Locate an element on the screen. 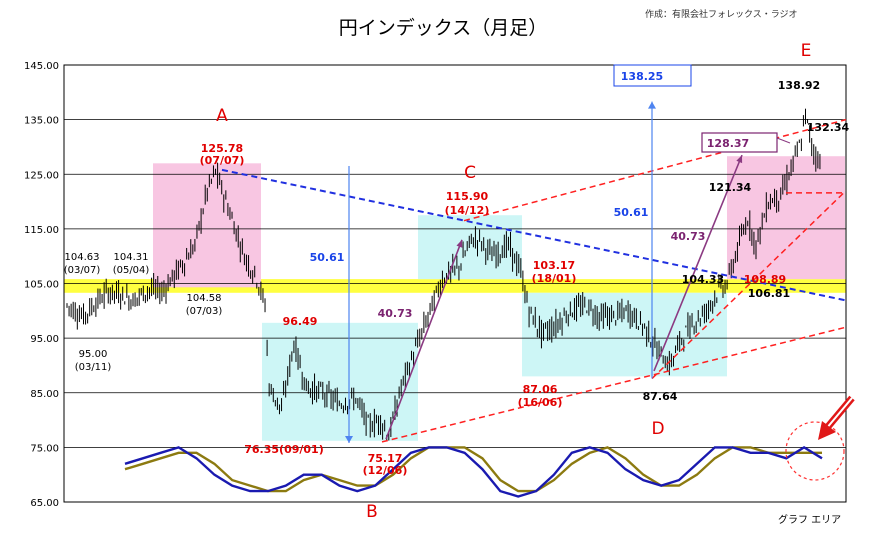  annot-e-b: 108.89 is located at coordinates (765, 279).